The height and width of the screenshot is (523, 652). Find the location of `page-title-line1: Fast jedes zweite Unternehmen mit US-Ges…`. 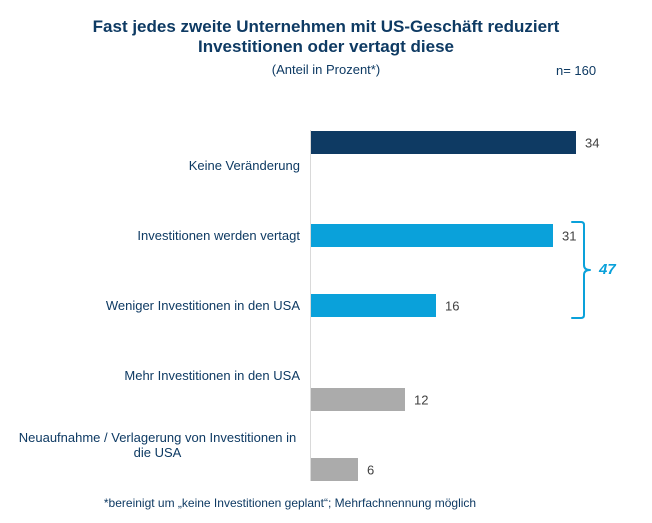

page-title-line1: Fast jedes zweite Unternehmen mit US-Ges… is located at coordinates (326, 26).